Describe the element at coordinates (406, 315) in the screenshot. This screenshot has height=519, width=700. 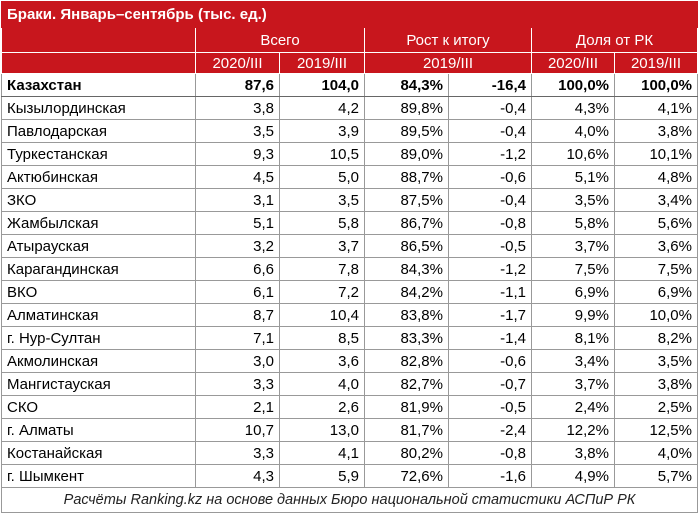
I see `cell-growth-pct: 83,8%` at that location.